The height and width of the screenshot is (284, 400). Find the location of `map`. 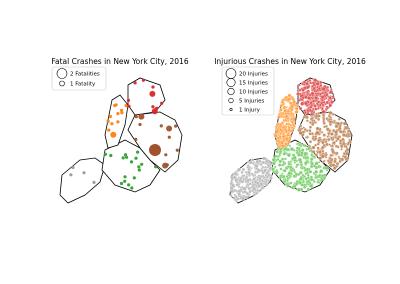

map is located at coordinates (291, 140).